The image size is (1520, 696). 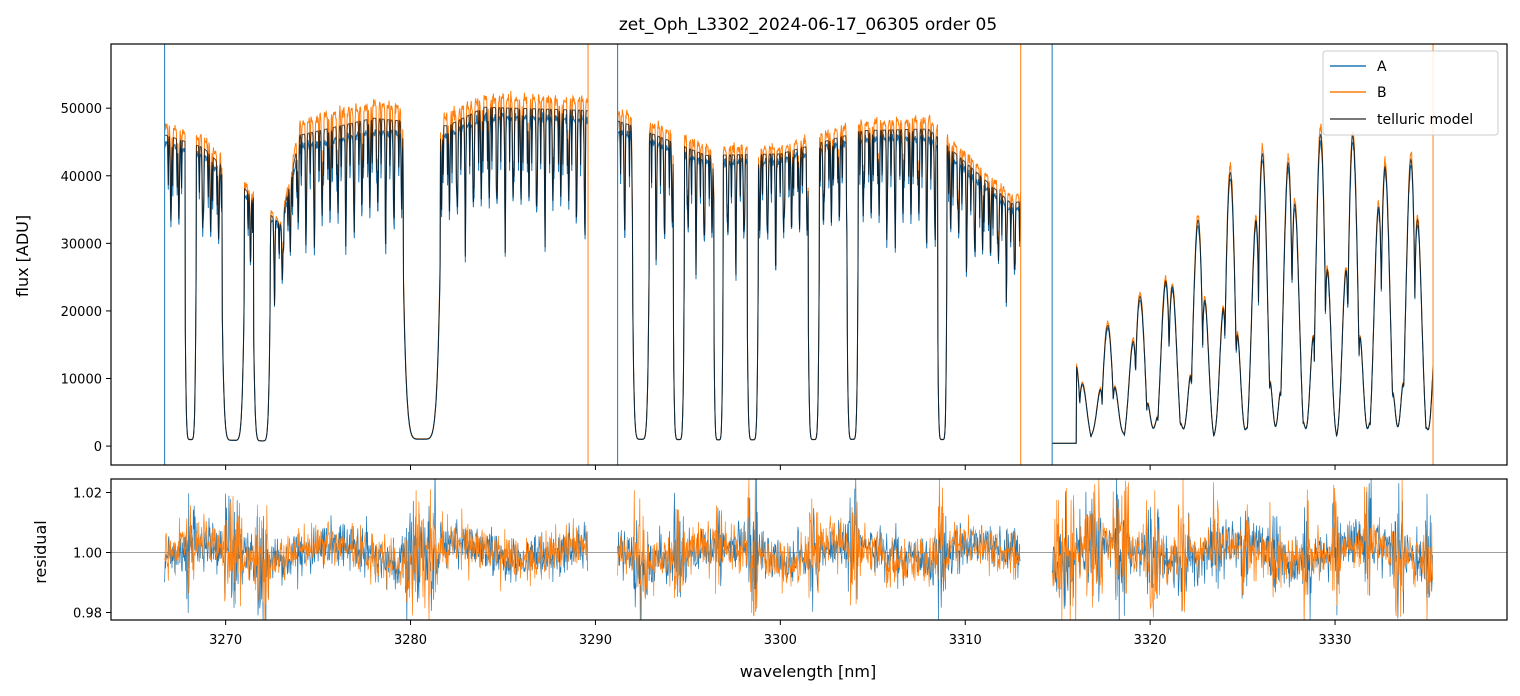 What do you see at coordinates (225, 640) in the screenshot?
I see `x-tick-label: 3270` at bounding box center [225, 640].